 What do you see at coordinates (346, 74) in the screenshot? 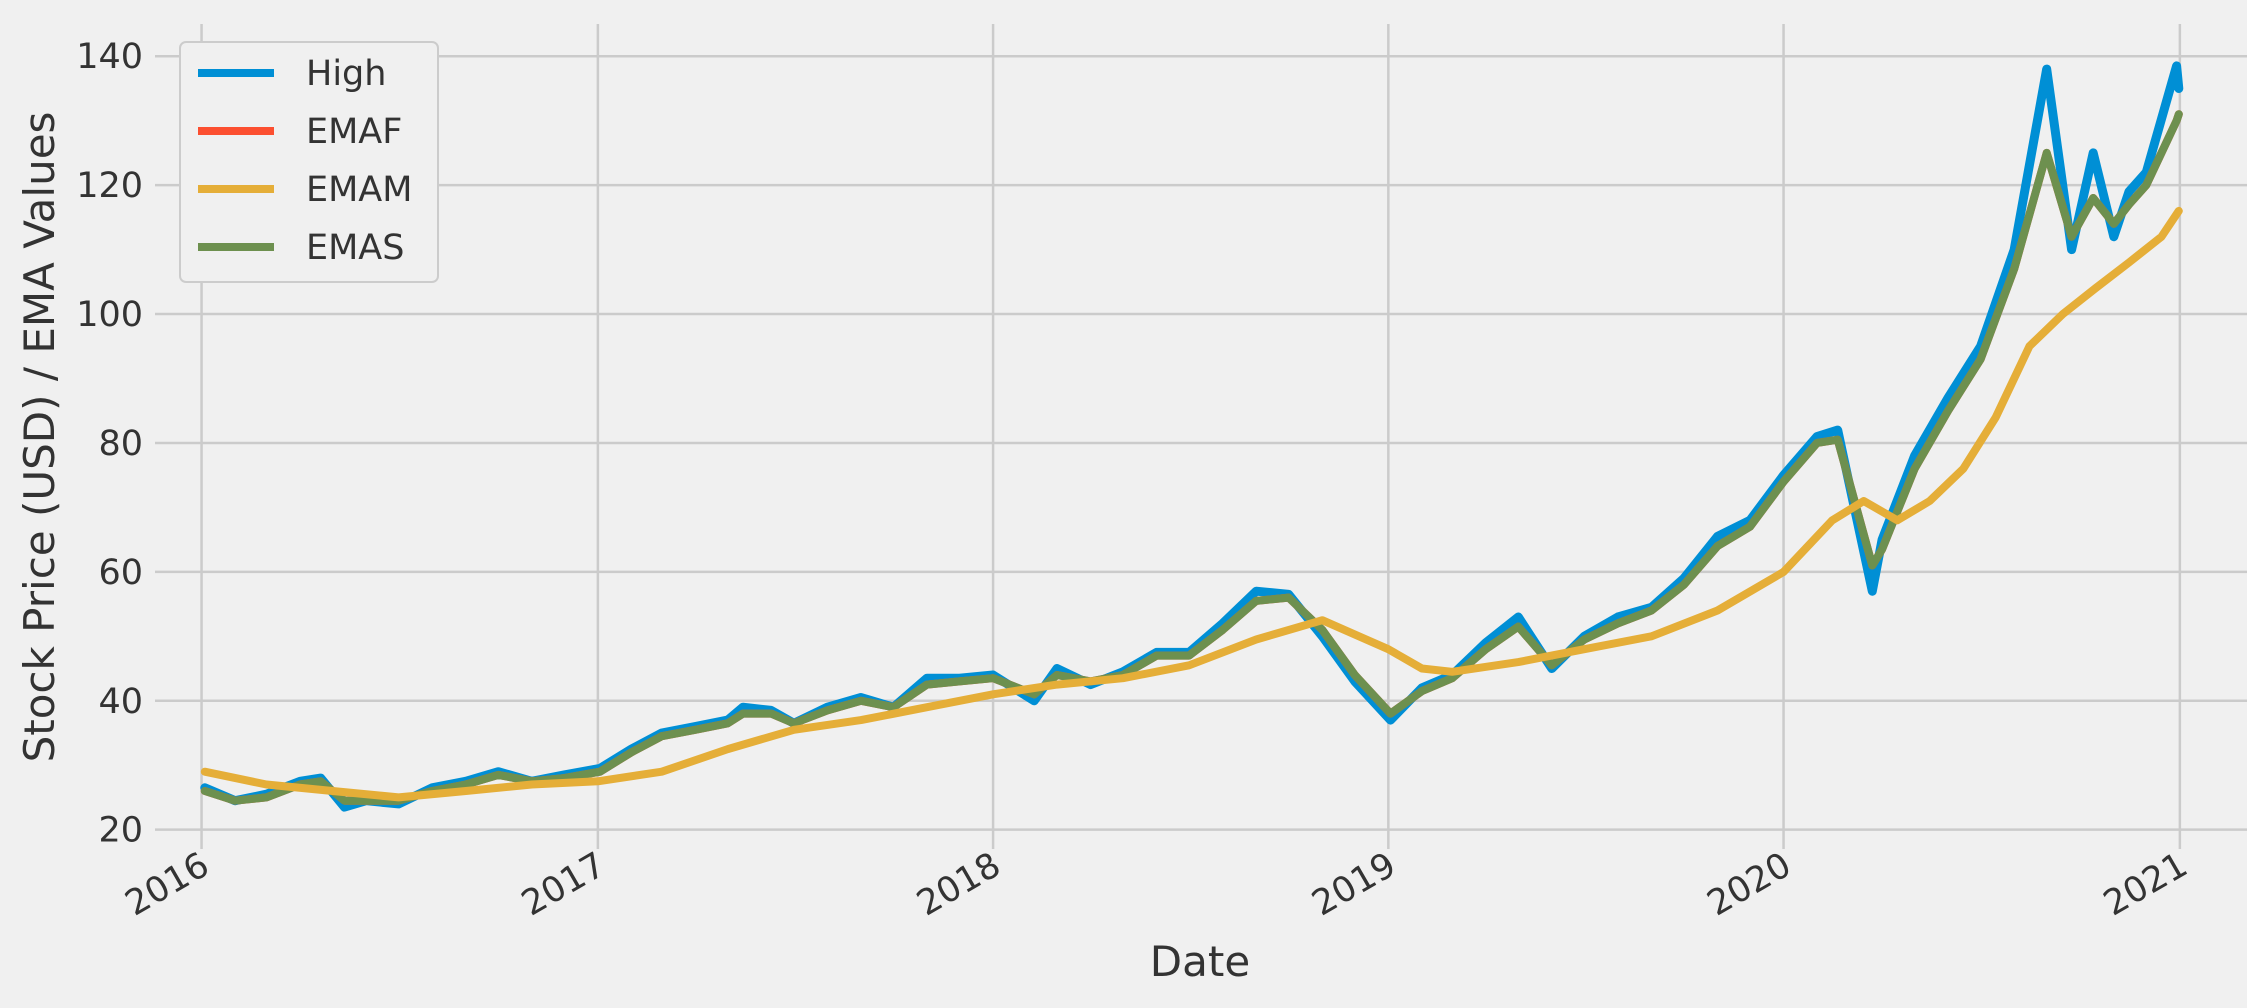
I see `legend-label-high: High` at bounding box center [346, 74].